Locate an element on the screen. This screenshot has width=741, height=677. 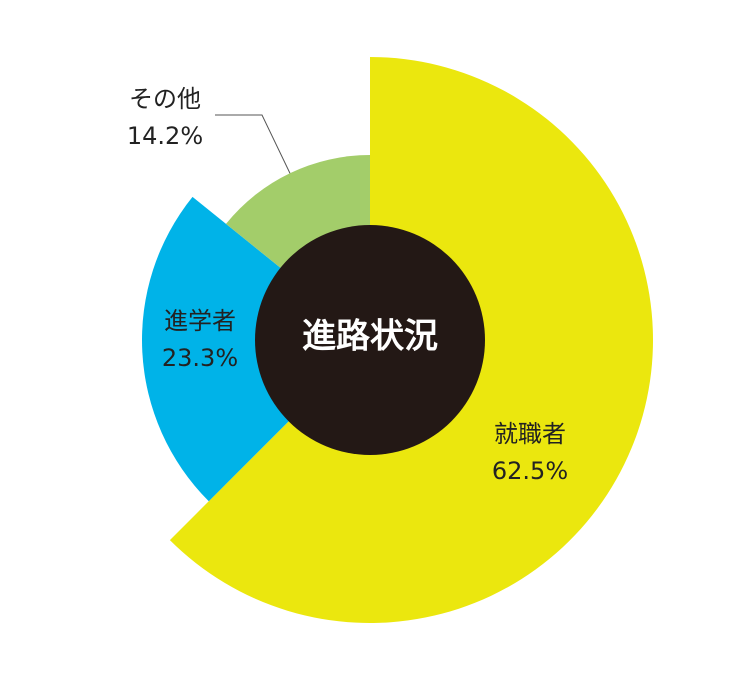
center-circle is located at coordinates (370, 340).